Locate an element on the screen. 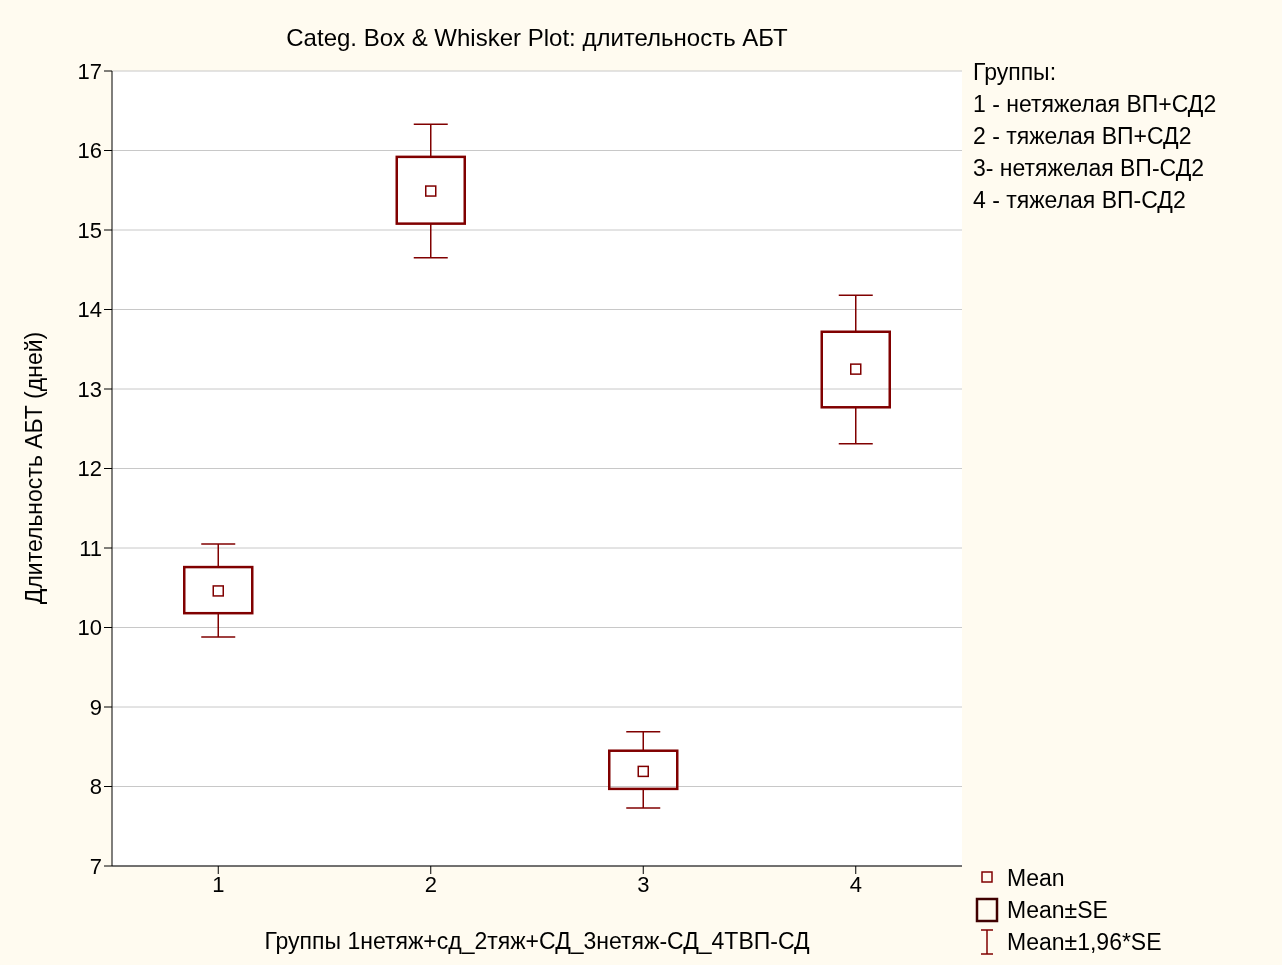  text: Группы: is located at coordinates (1015, 72).